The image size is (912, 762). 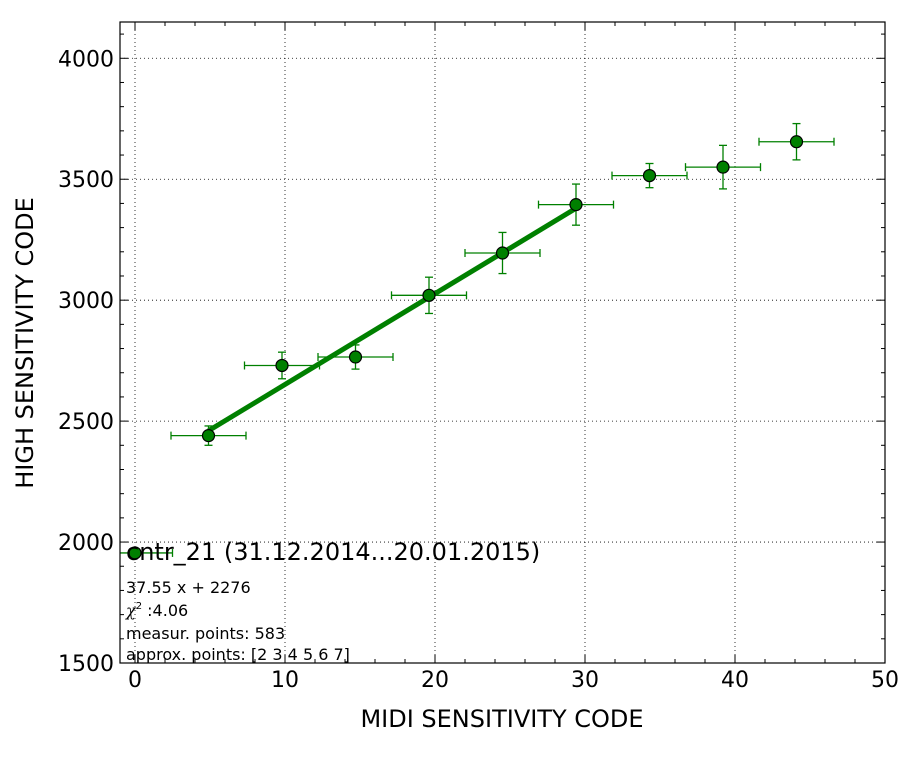 I want to click on x-tick-label: 0, so click(x=135, y=680).